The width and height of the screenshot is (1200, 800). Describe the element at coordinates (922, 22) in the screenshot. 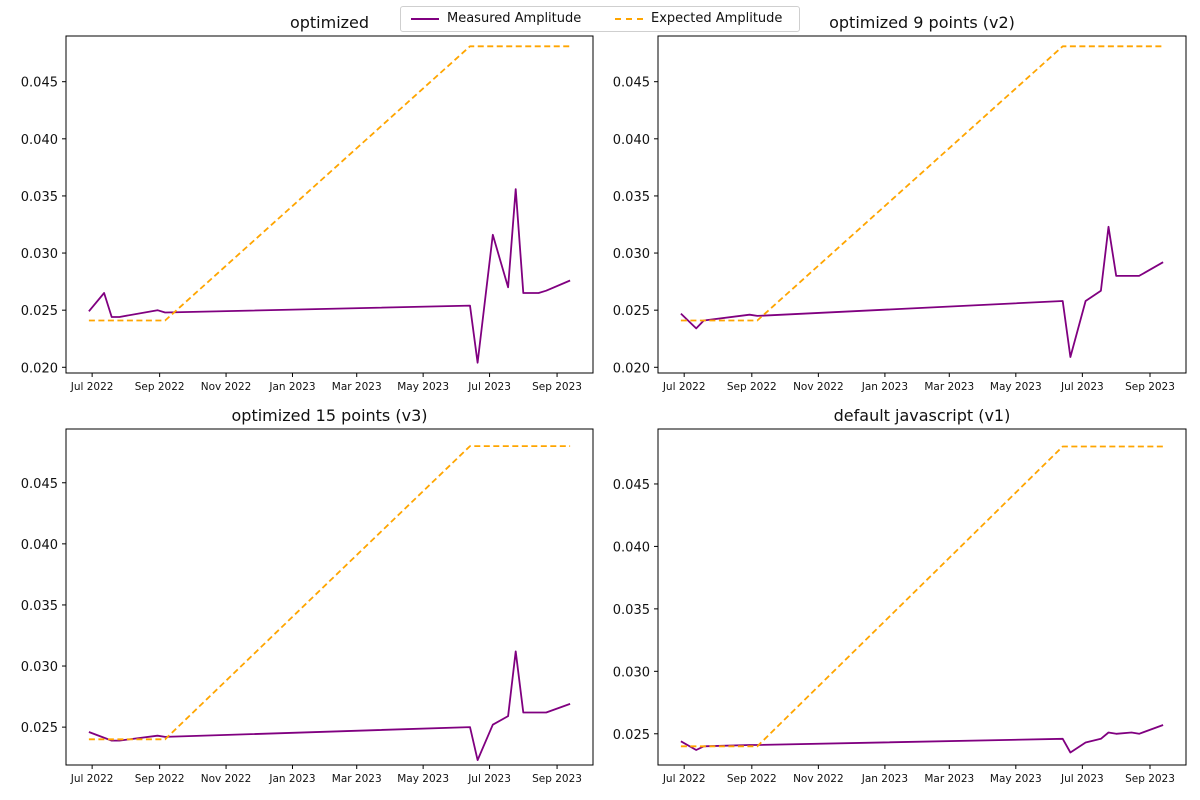

I see `subplot-title: optimized 9 points (v2)` at that location.